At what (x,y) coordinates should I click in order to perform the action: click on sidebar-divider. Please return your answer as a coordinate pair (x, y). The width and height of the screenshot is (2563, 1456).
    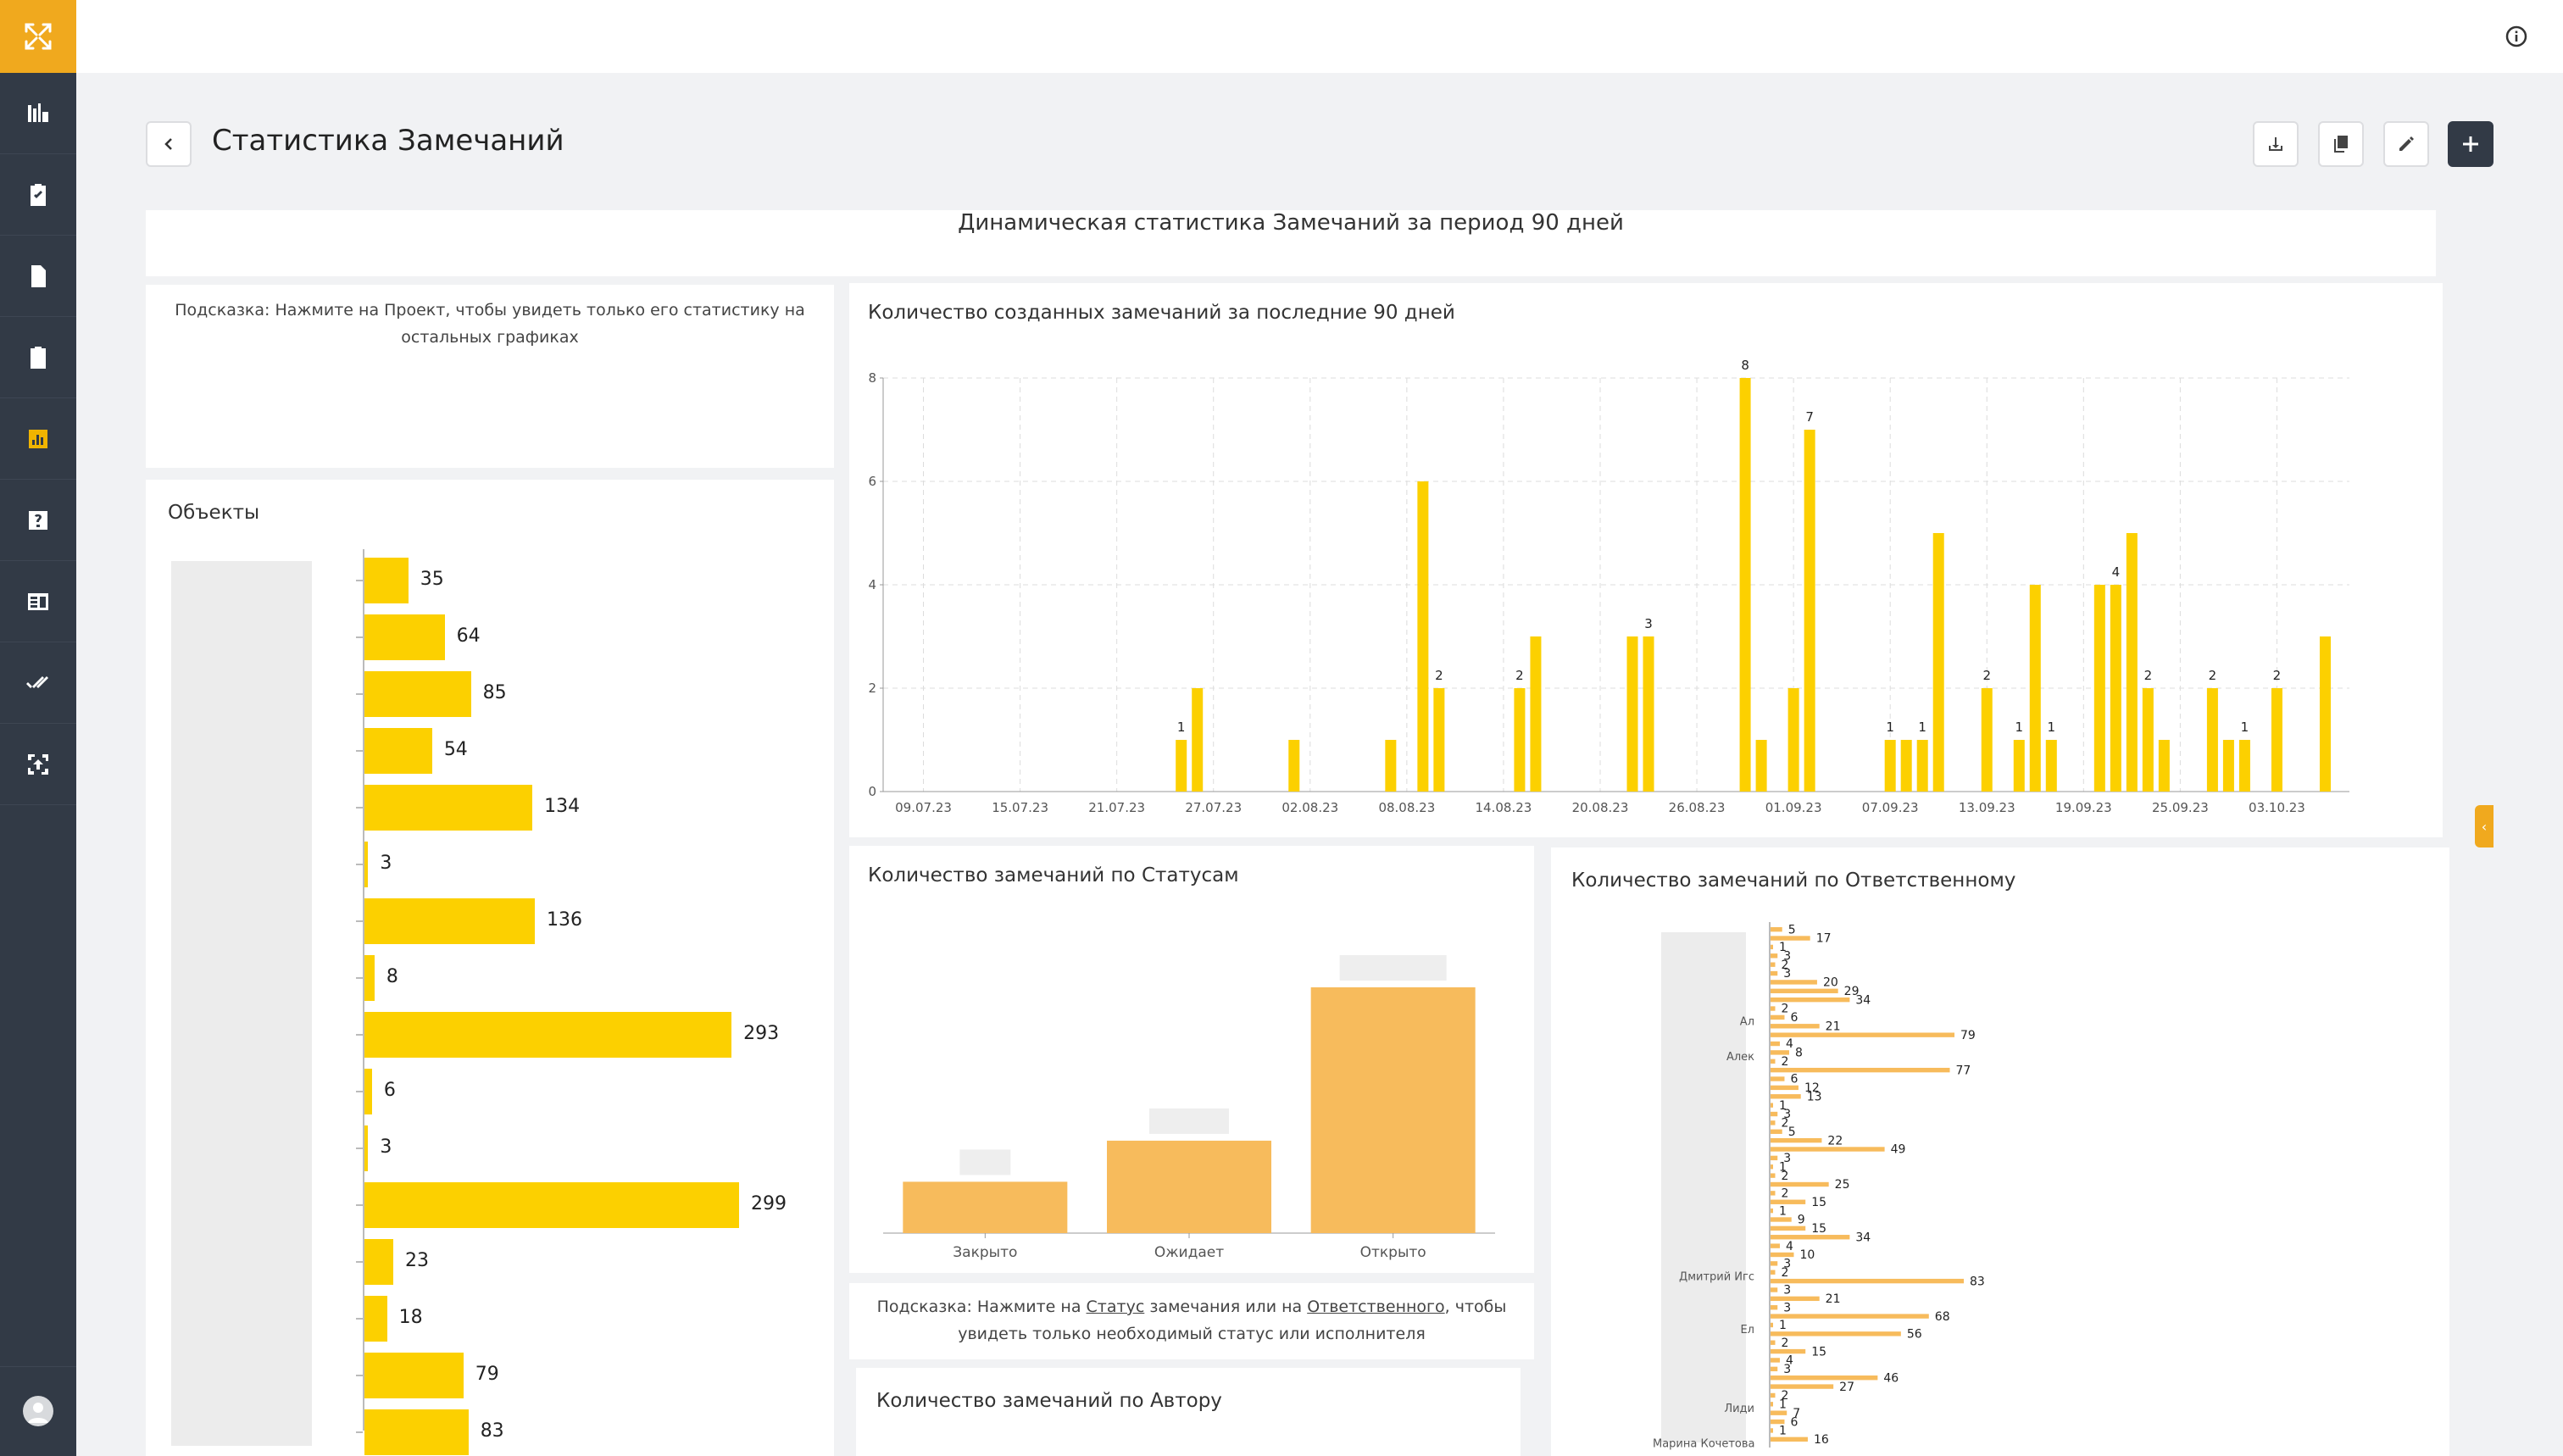
    Looking at the image, I should click on (38, 1366).